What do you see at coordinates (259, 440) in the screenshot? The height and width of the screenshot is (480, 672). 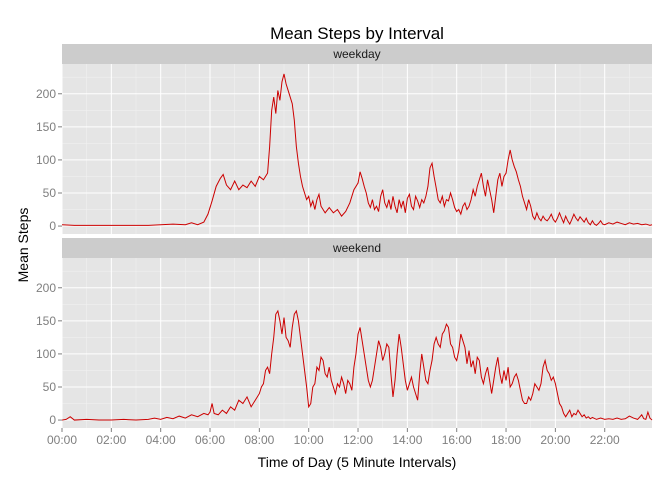 I see `x-tick-label: 08:00` at bounding box center [259, 440].